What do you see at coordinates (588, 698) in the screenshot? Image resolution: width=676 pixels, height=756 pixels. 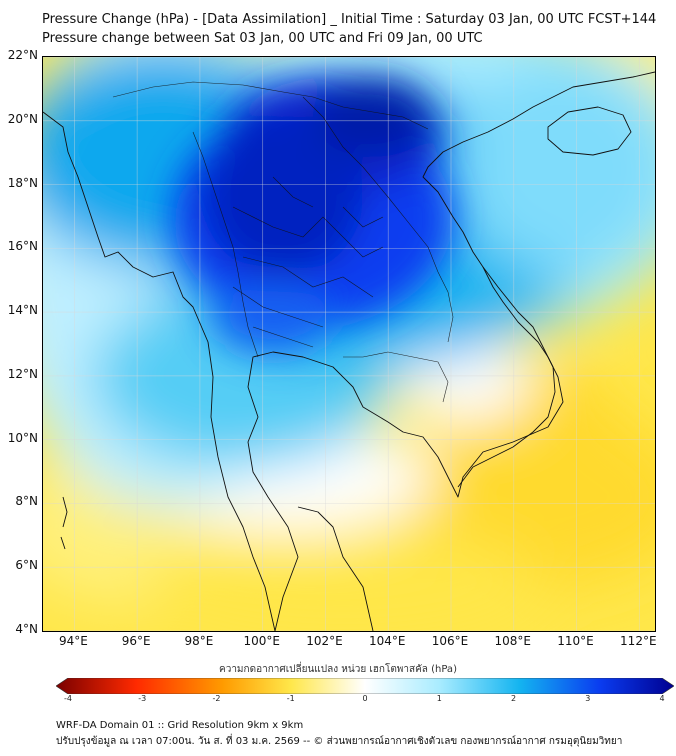 I see `colorbar-tick-label: 3` at bounding box center [588, 698].